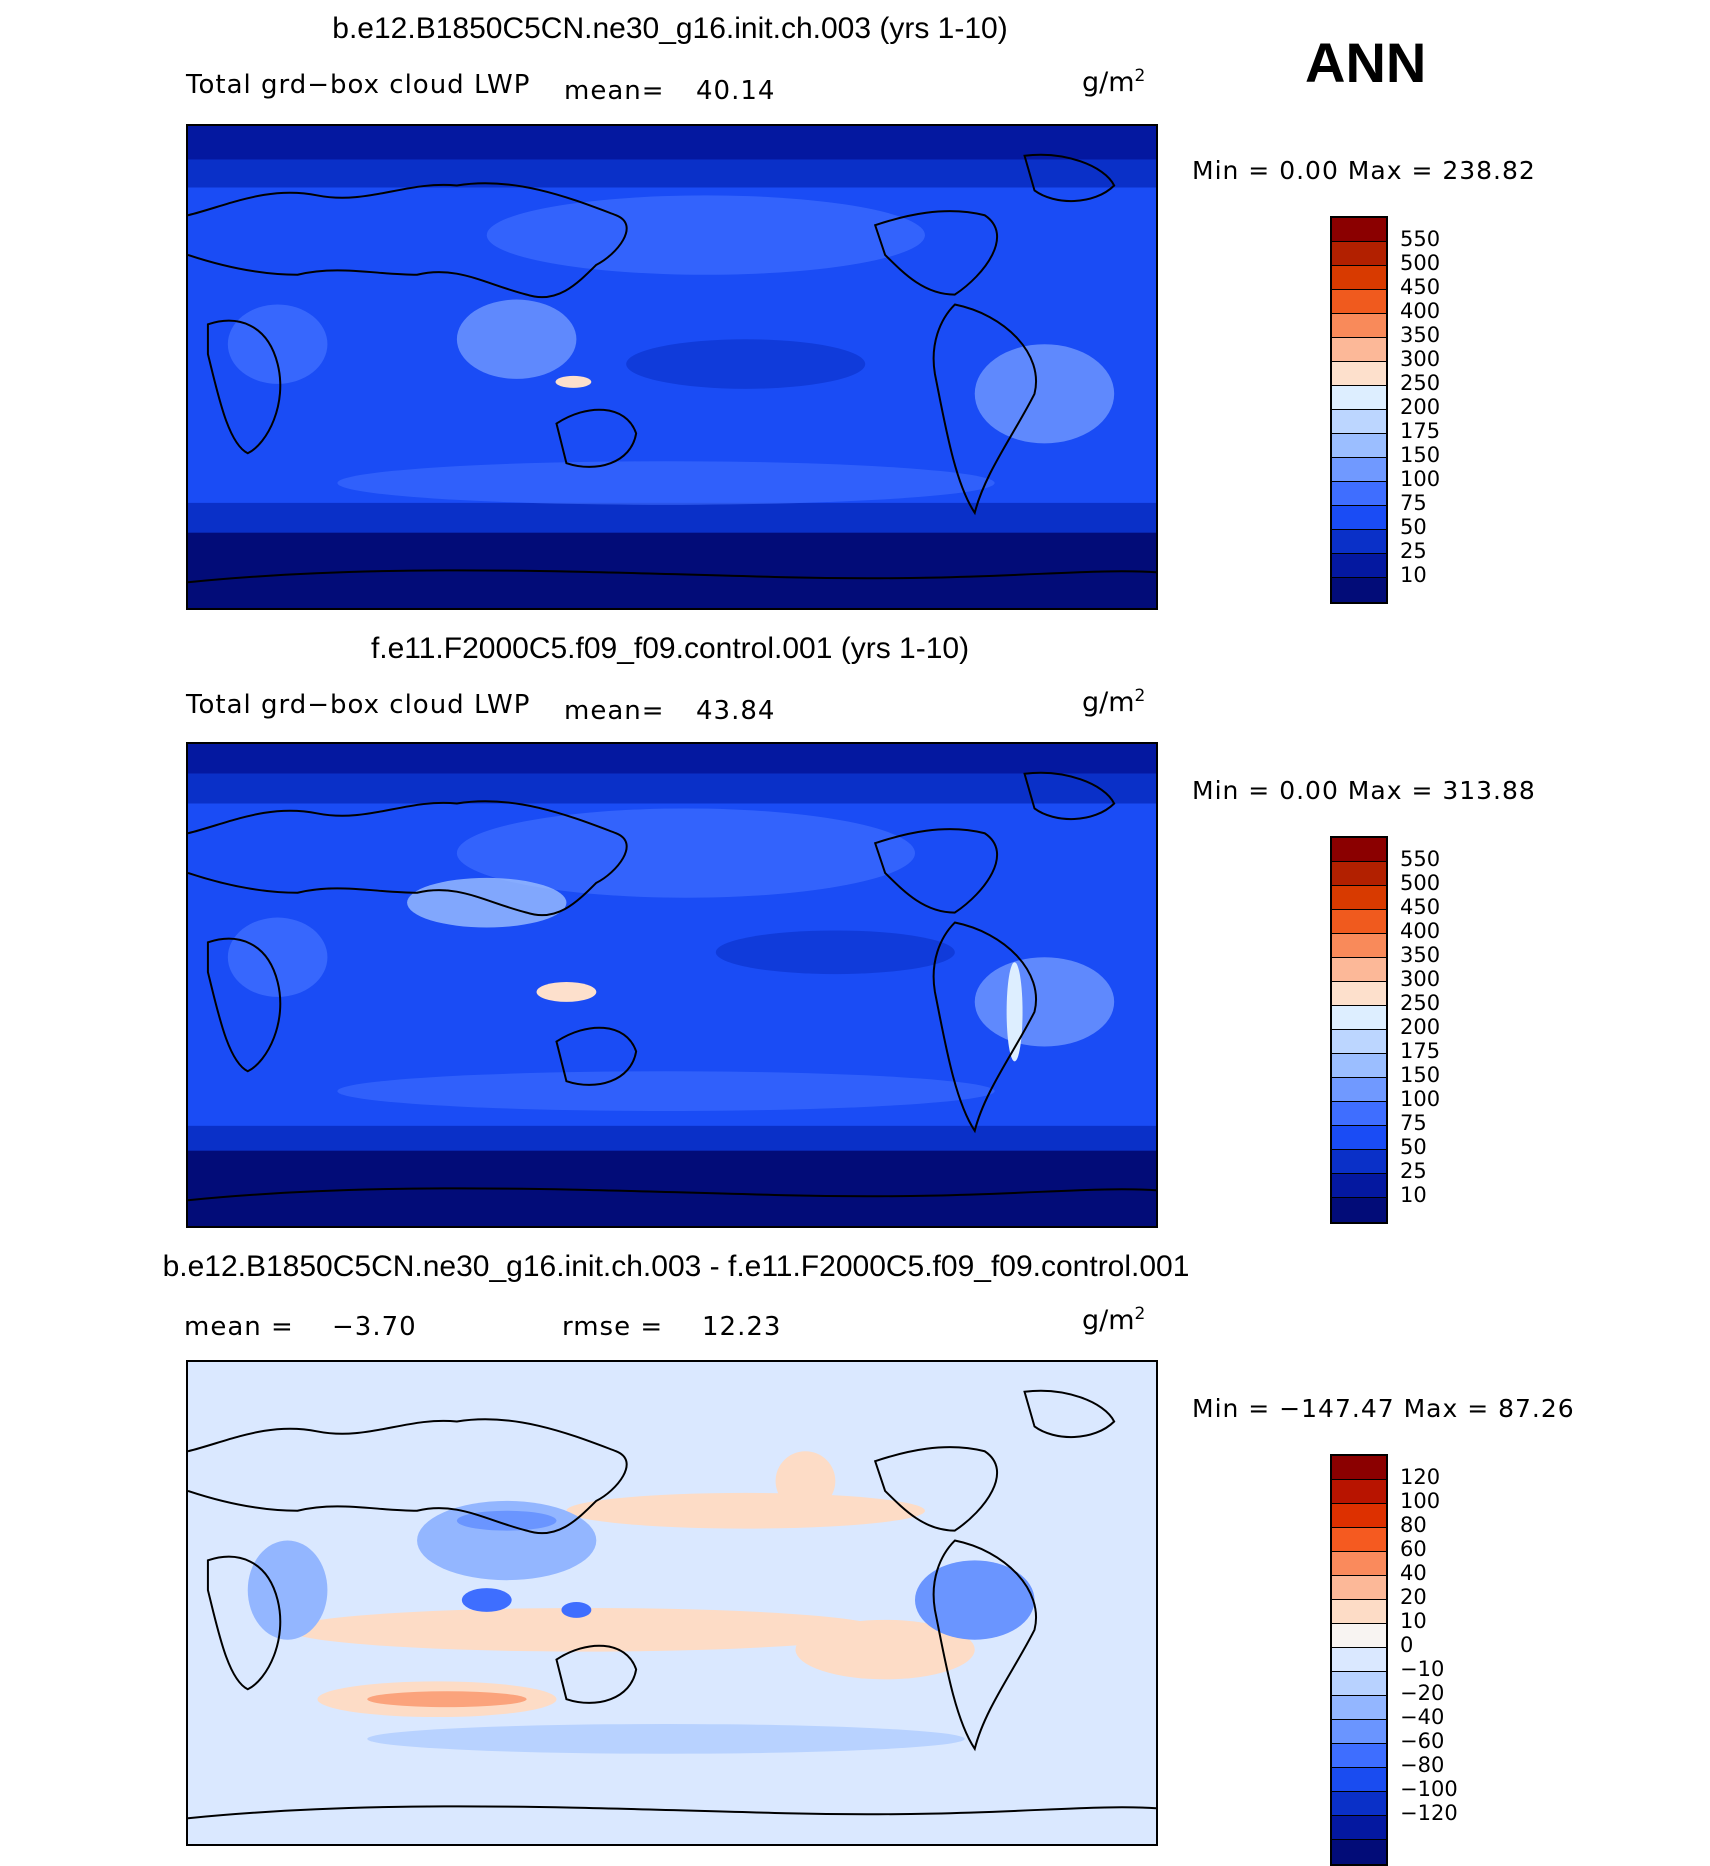 This screenshot has width=1710, height=1866. I want to click on panel-1-variable: Total grd−box cloud LWP, so click(358, 85).